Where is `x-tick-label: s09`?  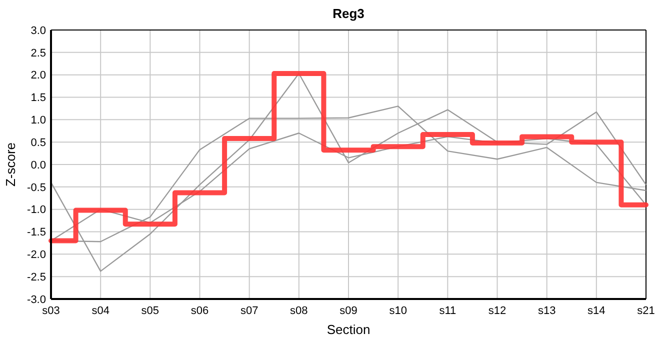
x-tick-label: s09 is located at coordinates (349, 311).